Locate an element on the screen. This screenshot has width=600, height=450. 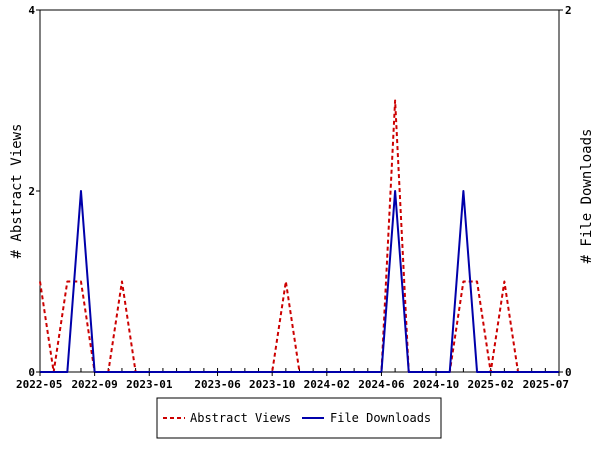
y-left-tick-label: 4 is located at coordinates (31, 10).